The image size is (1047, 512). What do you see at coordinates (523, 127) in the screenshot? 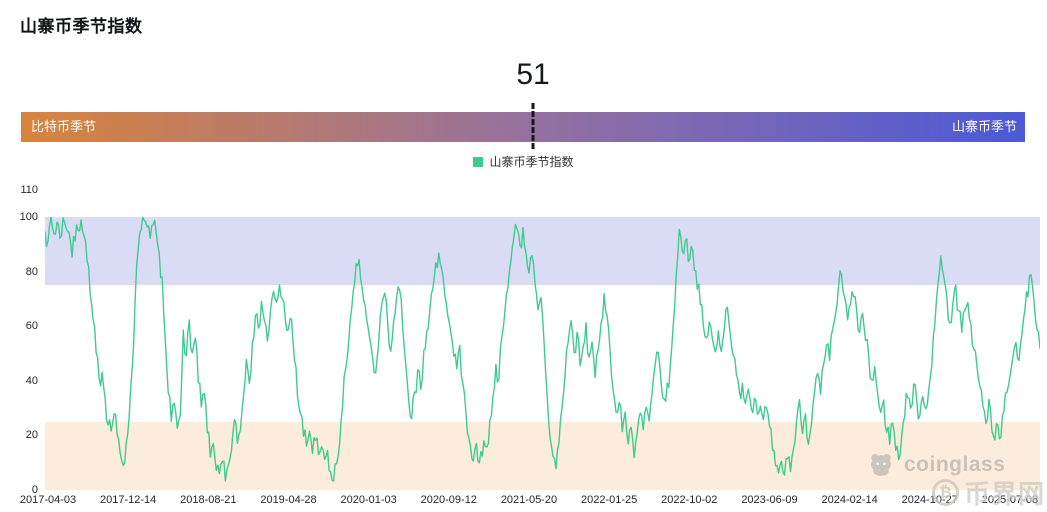
I see `season-gradient-bar: 比特币季节 山寨币季节` at bounding box center [523, 127].